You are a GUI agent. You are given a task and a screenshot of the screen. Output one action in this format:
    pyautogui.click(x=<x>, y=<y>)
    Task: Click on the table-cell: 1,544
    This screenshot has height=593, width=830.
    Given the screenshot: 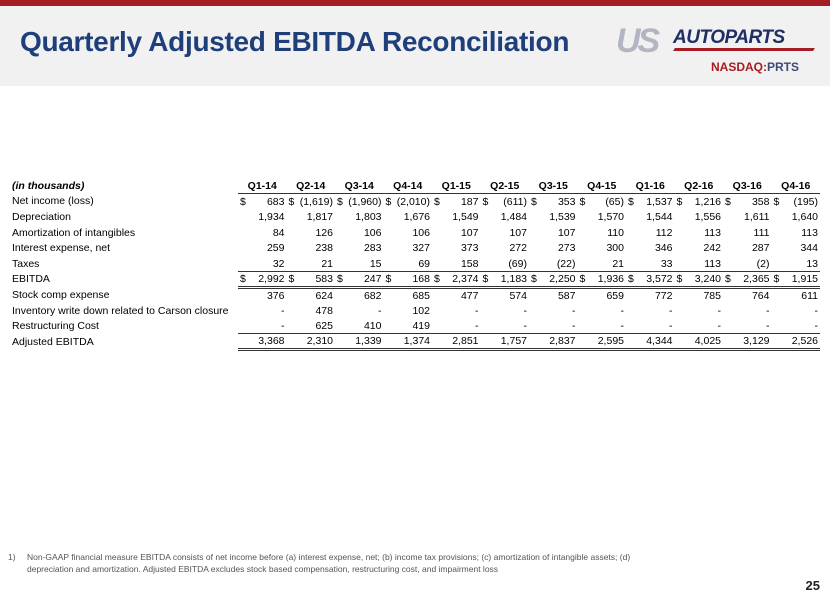 What is the action you would take?
    pyautogui.click(x=659, y=216)
    